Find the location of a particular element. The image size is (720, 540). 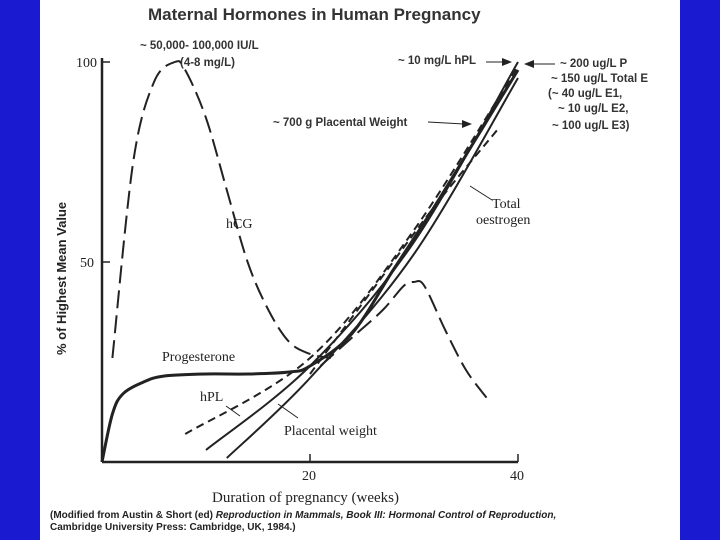

arrow-placental-weight is located at coordinates (446, 123).